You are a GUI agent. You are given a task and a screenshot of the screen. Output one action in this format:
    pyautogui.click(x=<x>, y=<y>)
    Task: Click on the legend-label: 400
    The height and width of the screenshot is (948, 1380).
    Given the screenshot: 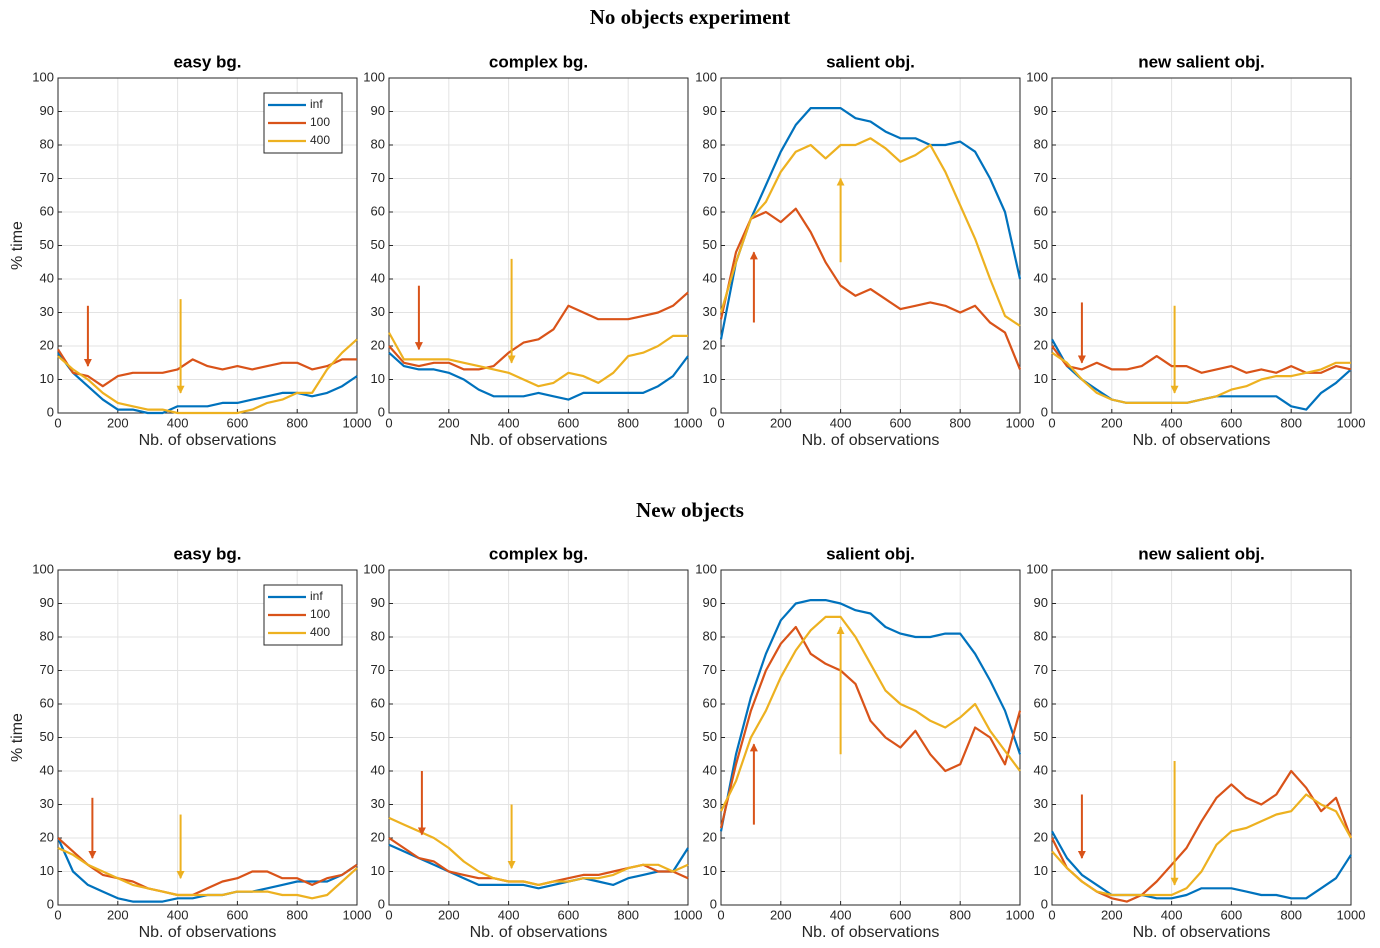 What is the action you would take?
    pyautogui.click(x=320, y=632)
    